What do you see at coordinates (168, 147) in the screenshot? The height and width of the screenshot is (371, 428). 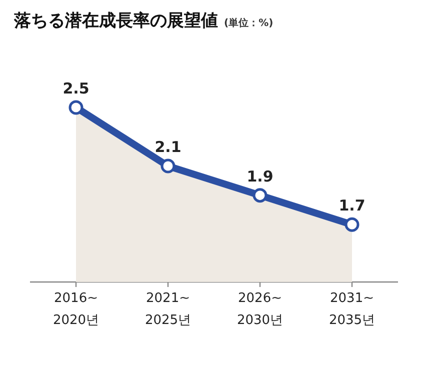 I see `data-label: 2.1` at bounding box center [168, 147].